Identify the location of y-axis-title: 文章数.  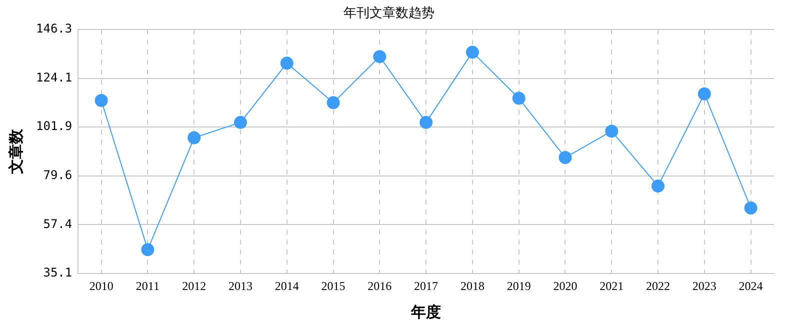
(15, 152).